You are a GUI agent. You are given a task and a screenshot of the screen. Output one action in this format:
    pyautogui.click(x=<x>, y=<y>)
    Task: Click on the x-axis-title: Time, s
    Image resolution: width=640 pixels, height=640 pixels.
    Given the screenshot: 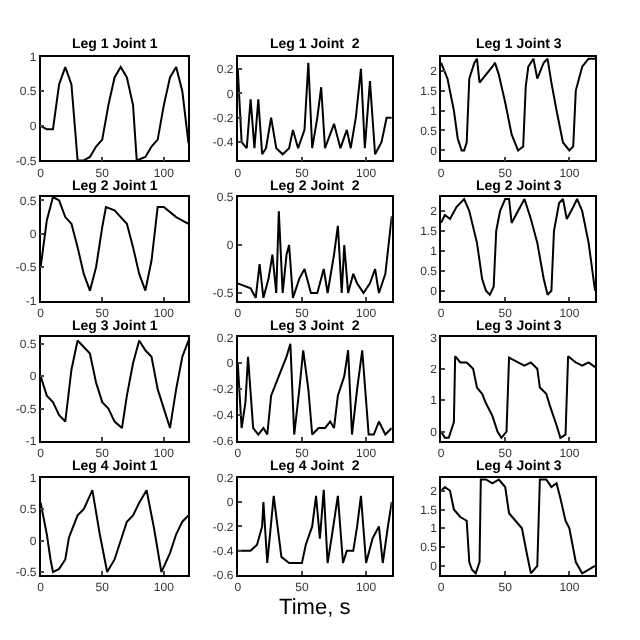 What is the action you would take?
    pyautogui.click(x=315, y=607)
    